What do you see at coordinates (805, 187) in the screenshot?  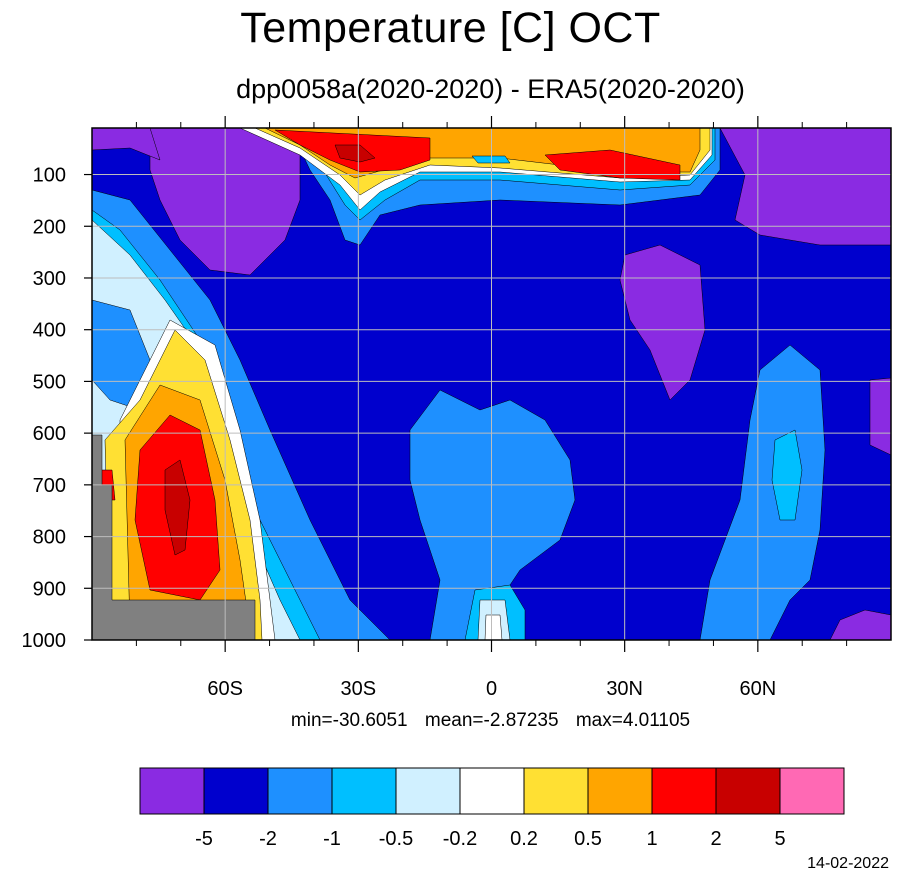 I see `fill-purple-upper-right` at bounding box center [805, 187].